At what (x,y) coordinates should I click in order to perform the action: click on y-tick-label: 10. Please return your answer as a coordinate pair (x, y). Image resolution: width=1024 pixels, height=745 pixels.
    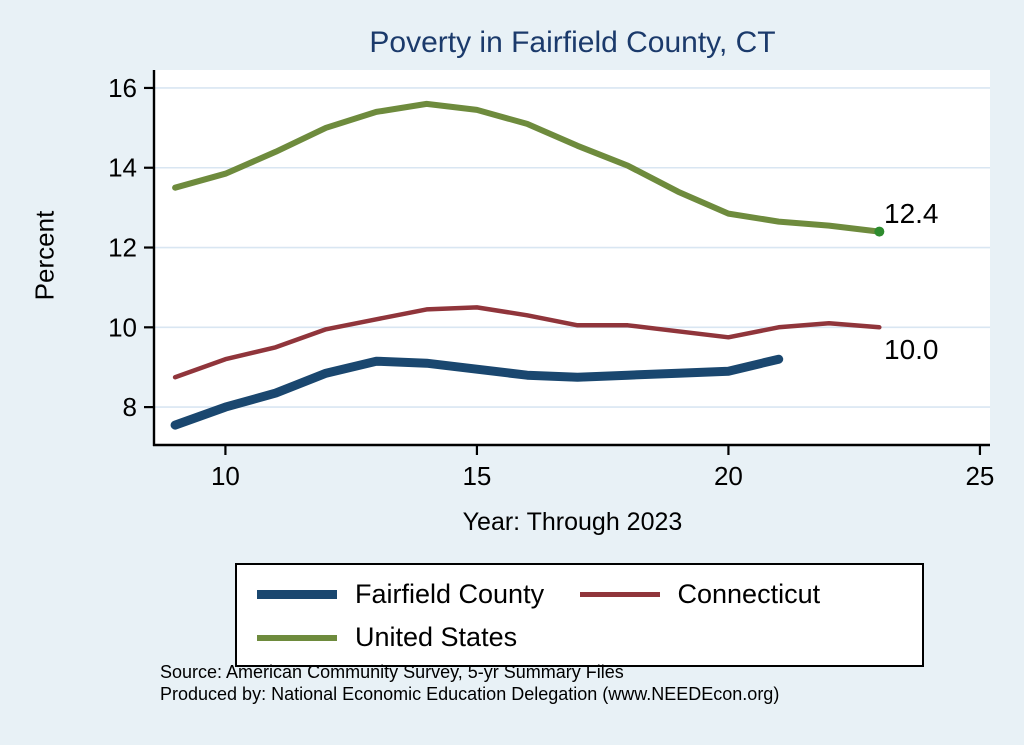
    Looking at the image, I should click on (122, 327).